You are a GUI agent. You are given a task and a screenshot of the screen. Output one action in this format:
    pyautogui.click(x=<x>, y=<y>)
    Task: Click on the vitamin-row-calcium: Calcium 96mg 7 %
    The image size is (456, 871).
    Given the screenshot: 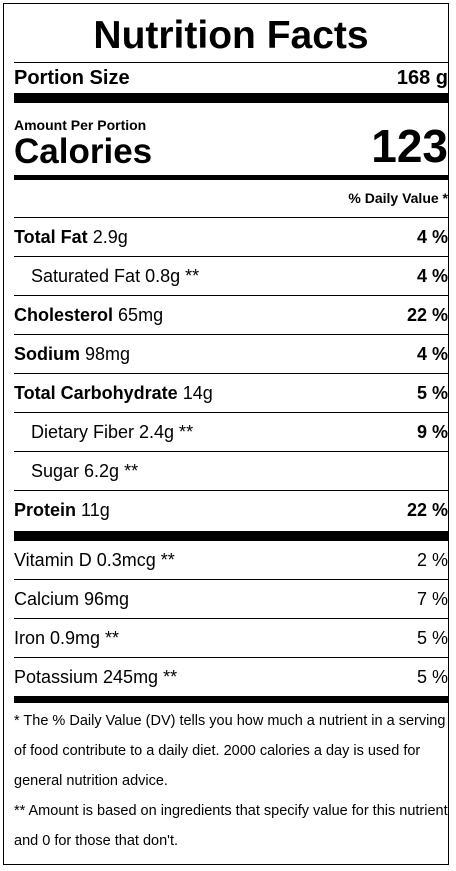 What is the action you would take?
    pyautogui.click(x=231, y=599)
    